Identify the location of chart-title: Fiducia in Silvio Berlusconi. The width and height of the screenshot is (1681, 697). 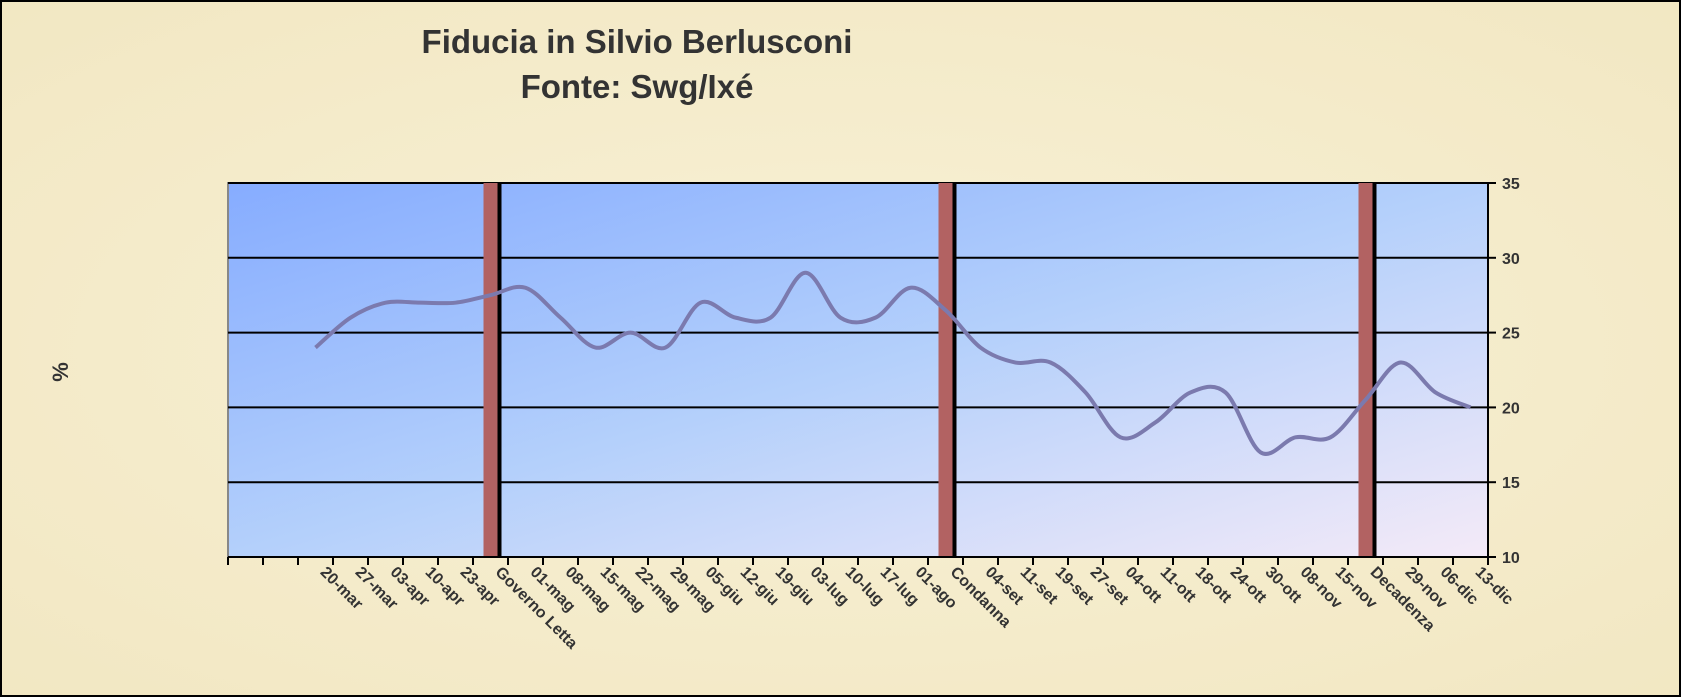
(637, 41).